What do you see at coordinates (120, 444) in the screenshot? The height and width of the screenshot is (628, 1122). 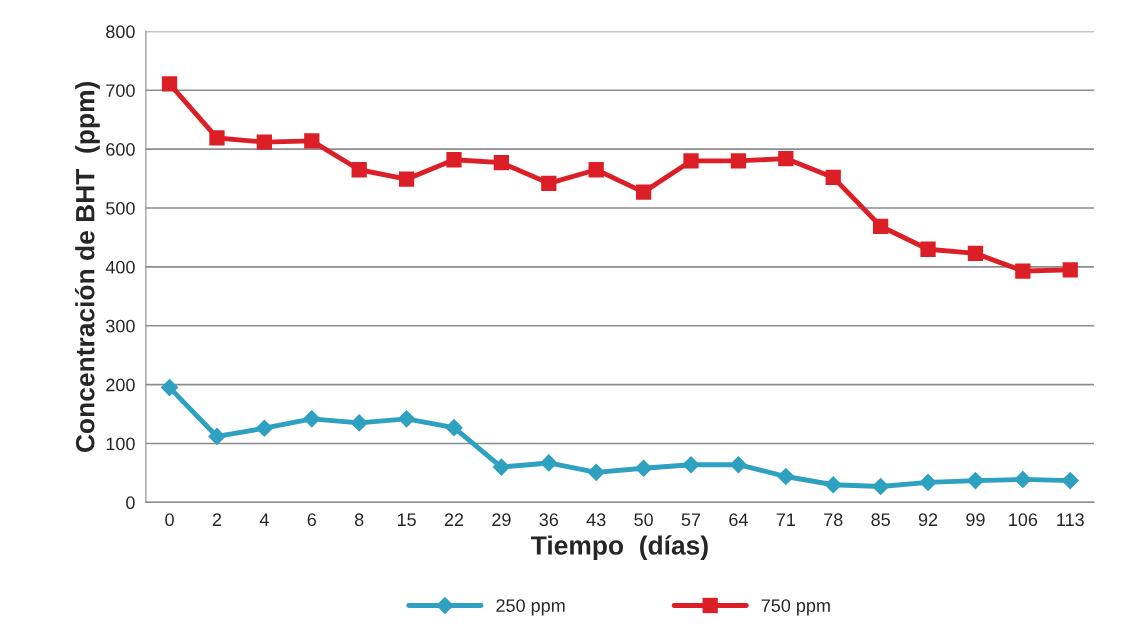 I see `y-tick-label: 100` at bounding box center [120, 444].